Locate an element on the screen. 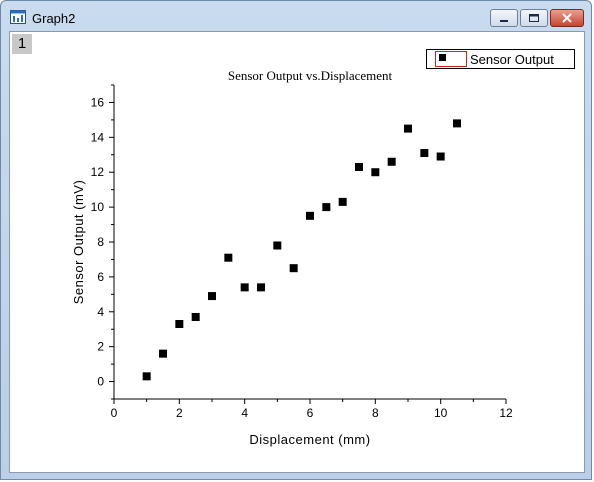  y-tick-label: 2 is located at coordinates (100, 347).